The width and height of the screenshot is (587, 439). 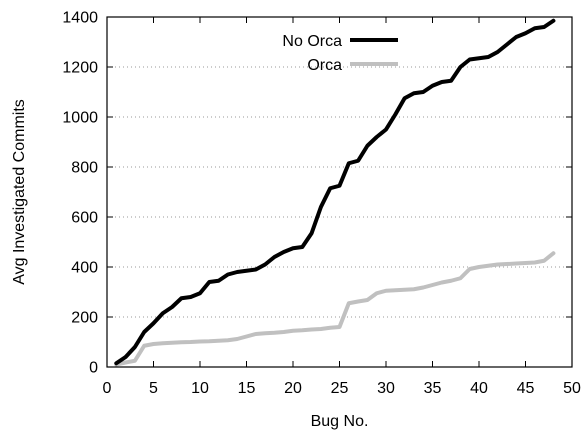 I want to click on legend-label-orca: Orca, so click(x=324, y=65).